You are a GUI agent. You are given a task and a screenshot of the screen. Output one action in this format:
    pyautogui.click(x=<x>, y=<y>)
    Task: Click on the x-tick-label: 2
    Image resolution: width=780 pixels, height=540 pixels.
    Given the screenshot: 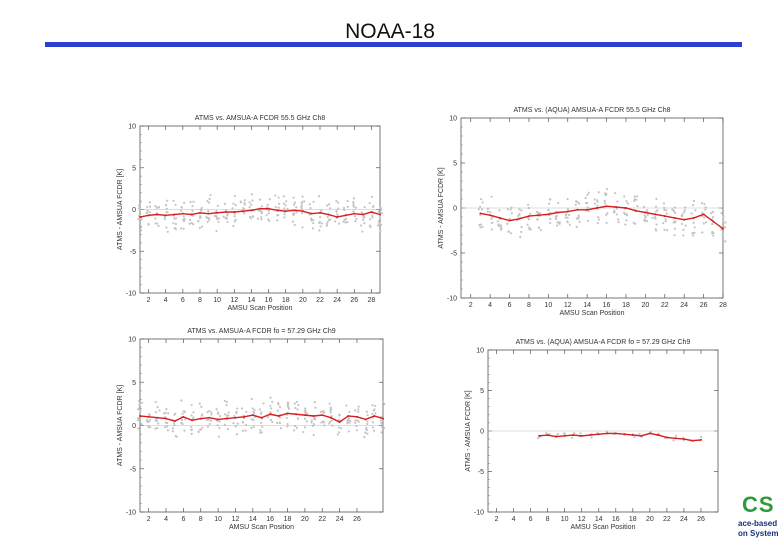 What is the action you would take?
    pyautogui.click(x=149, y=519)
    